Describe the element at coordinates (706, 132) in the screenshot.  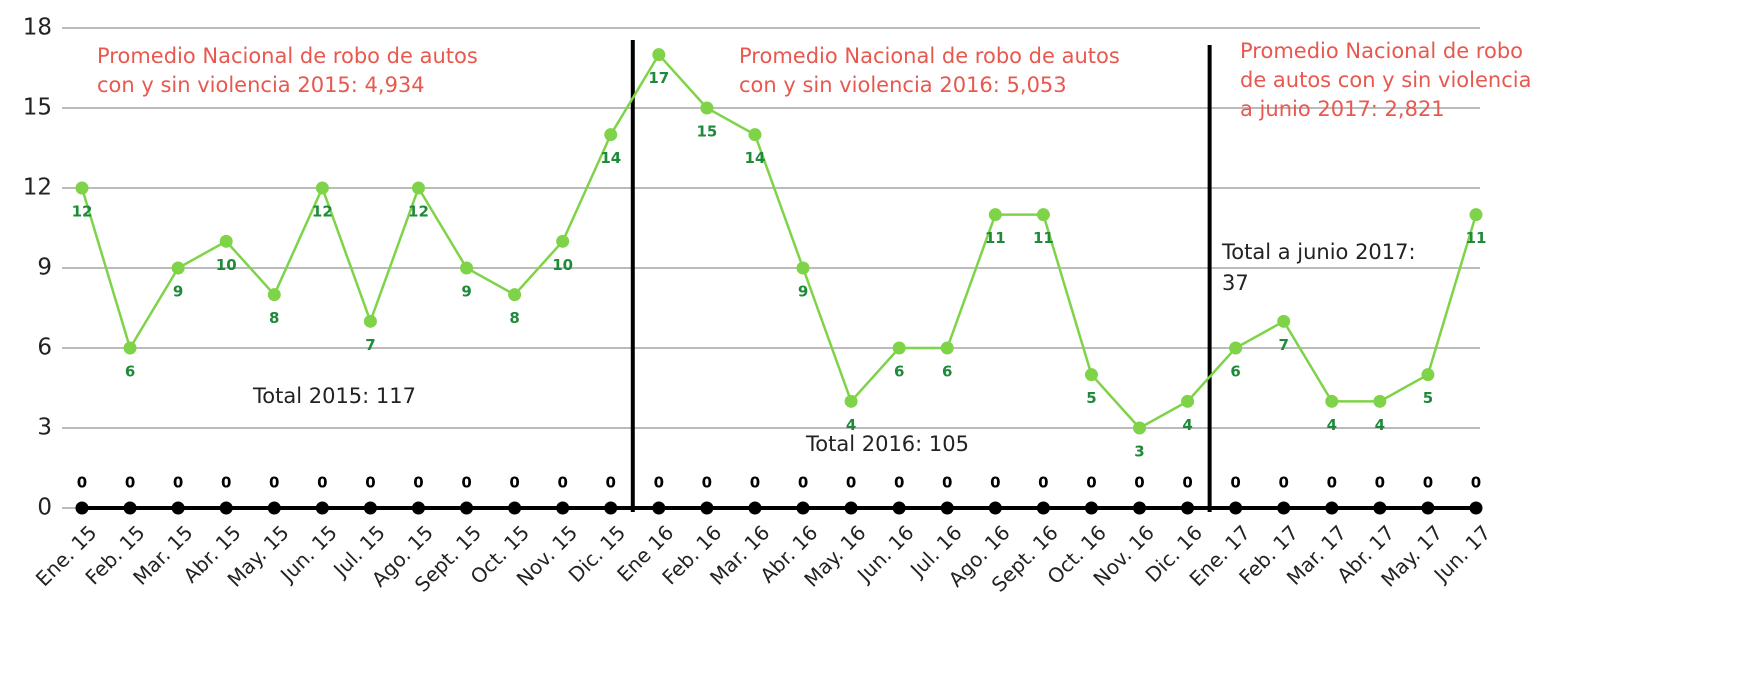
I see `data-label: 15` at that location.